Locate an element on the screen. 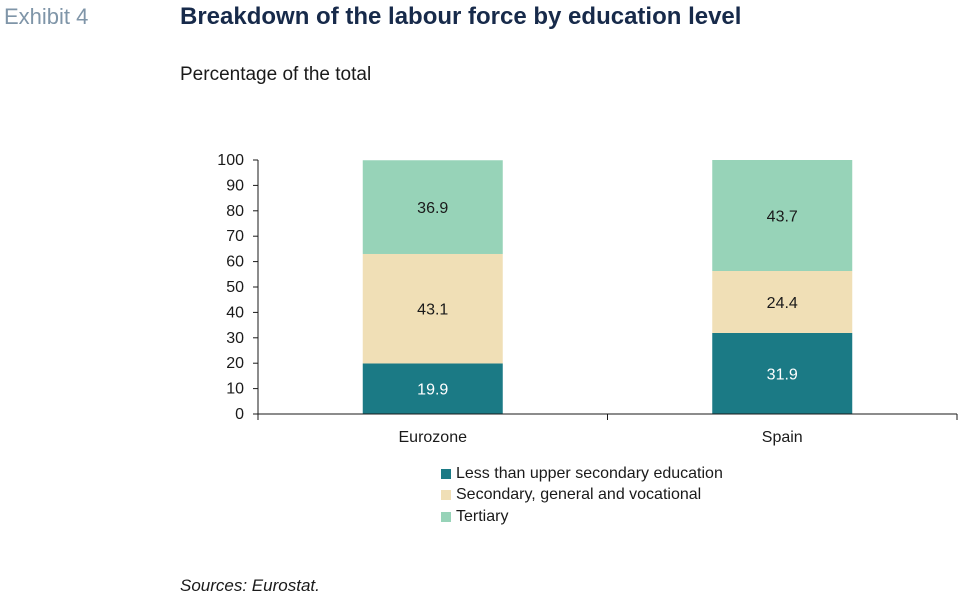  data-label: 24.4 is located at coordinates (782, 303).